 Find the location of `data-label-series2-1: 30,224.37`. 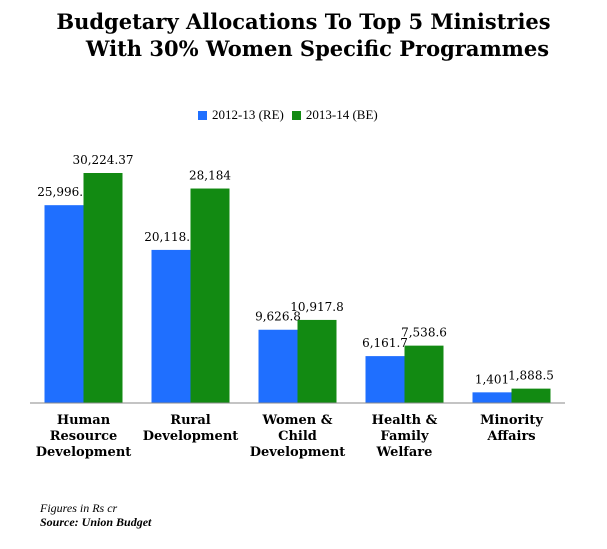

data-label-series2-1: 30,224.37 is located at coordinates (102, 160).